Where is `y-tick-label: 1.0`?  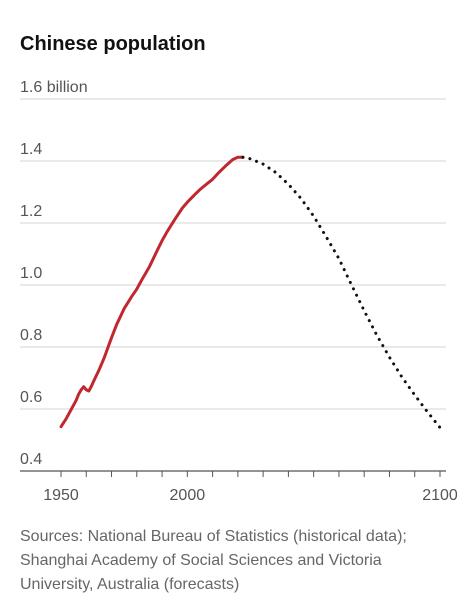
y-tick-label: 1.0 is located at coordinates (31, 273).